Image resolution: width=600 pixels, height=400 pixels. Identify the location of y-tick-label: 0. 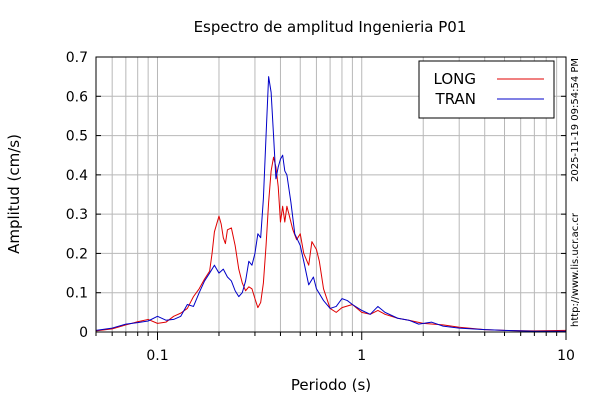
(83, 333).